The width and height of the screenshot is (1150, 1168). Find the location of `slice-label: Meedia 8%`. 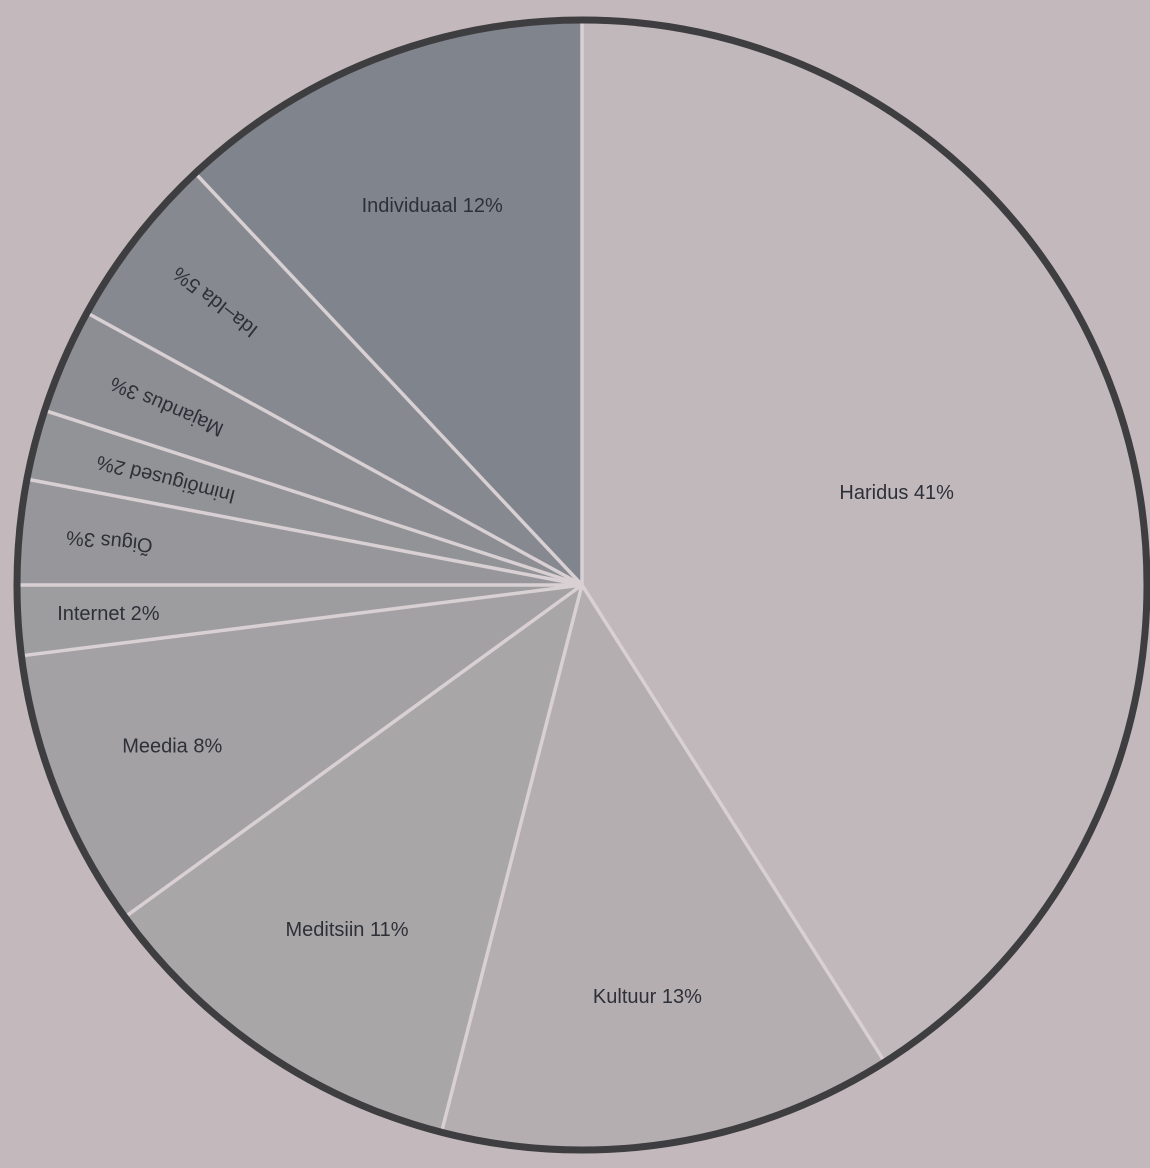

slice-label: Meedia 8% is located at coordinates (172, 747).